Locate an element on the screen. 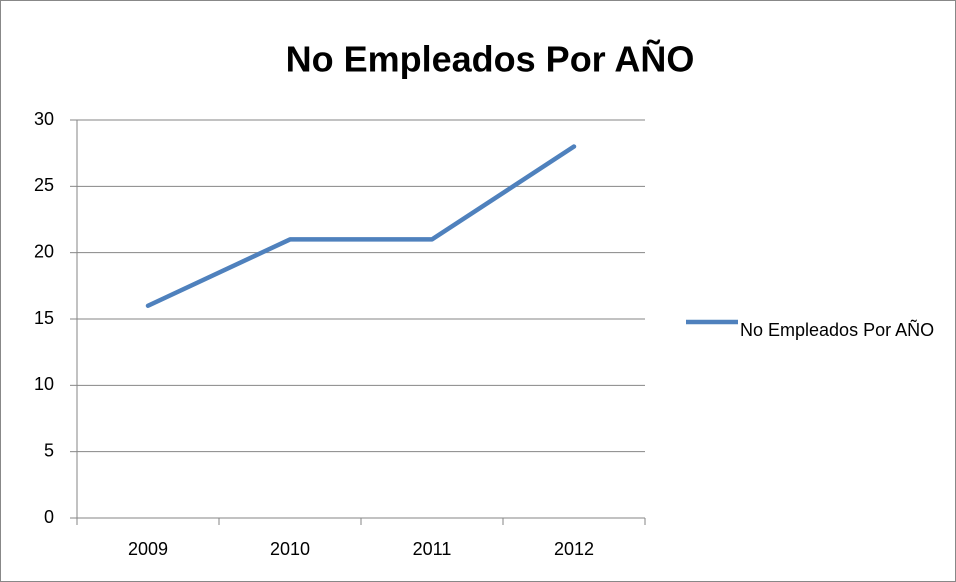 The image size is (956, 582). y-tick-label: 20 is located at coordinates (44, 251).